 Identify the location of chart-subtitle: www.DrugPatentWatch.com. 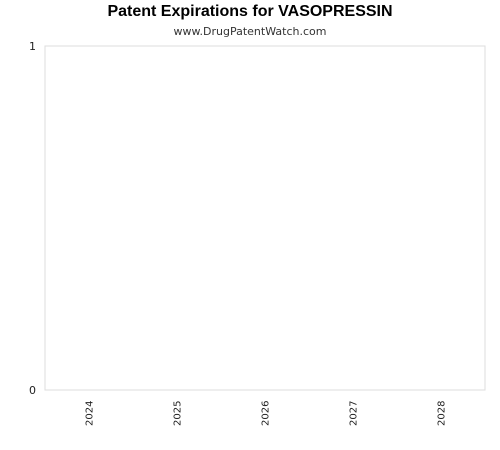
(250, 31).